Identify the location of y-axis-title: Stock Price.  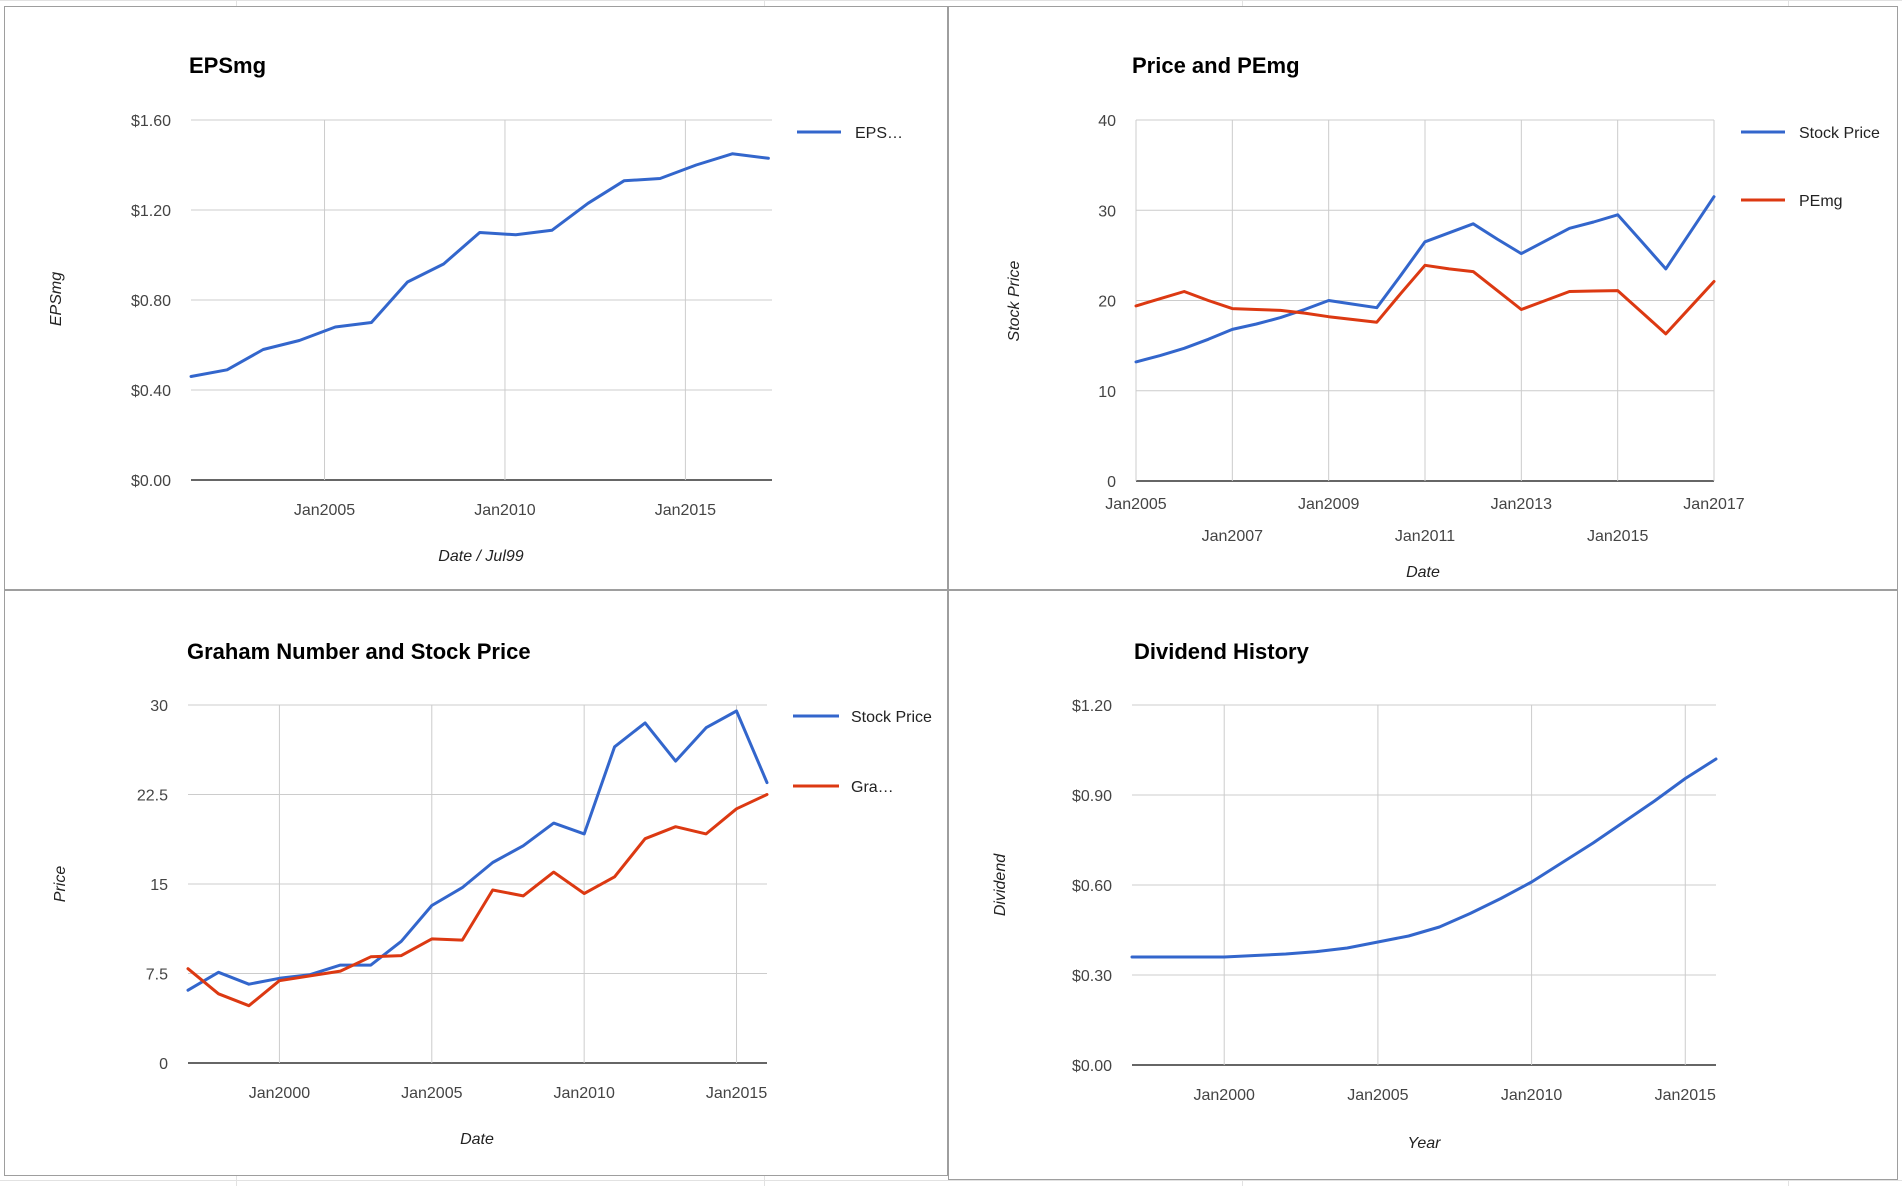
(1014, 300).